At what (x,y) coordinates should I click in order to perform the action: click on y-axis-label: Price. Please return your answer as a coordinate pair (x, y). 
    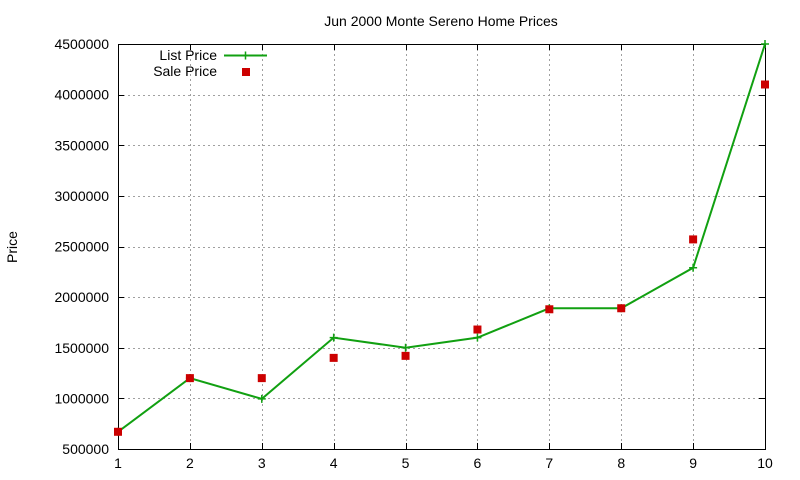
    Looking at the image, I should click on (12, 247).